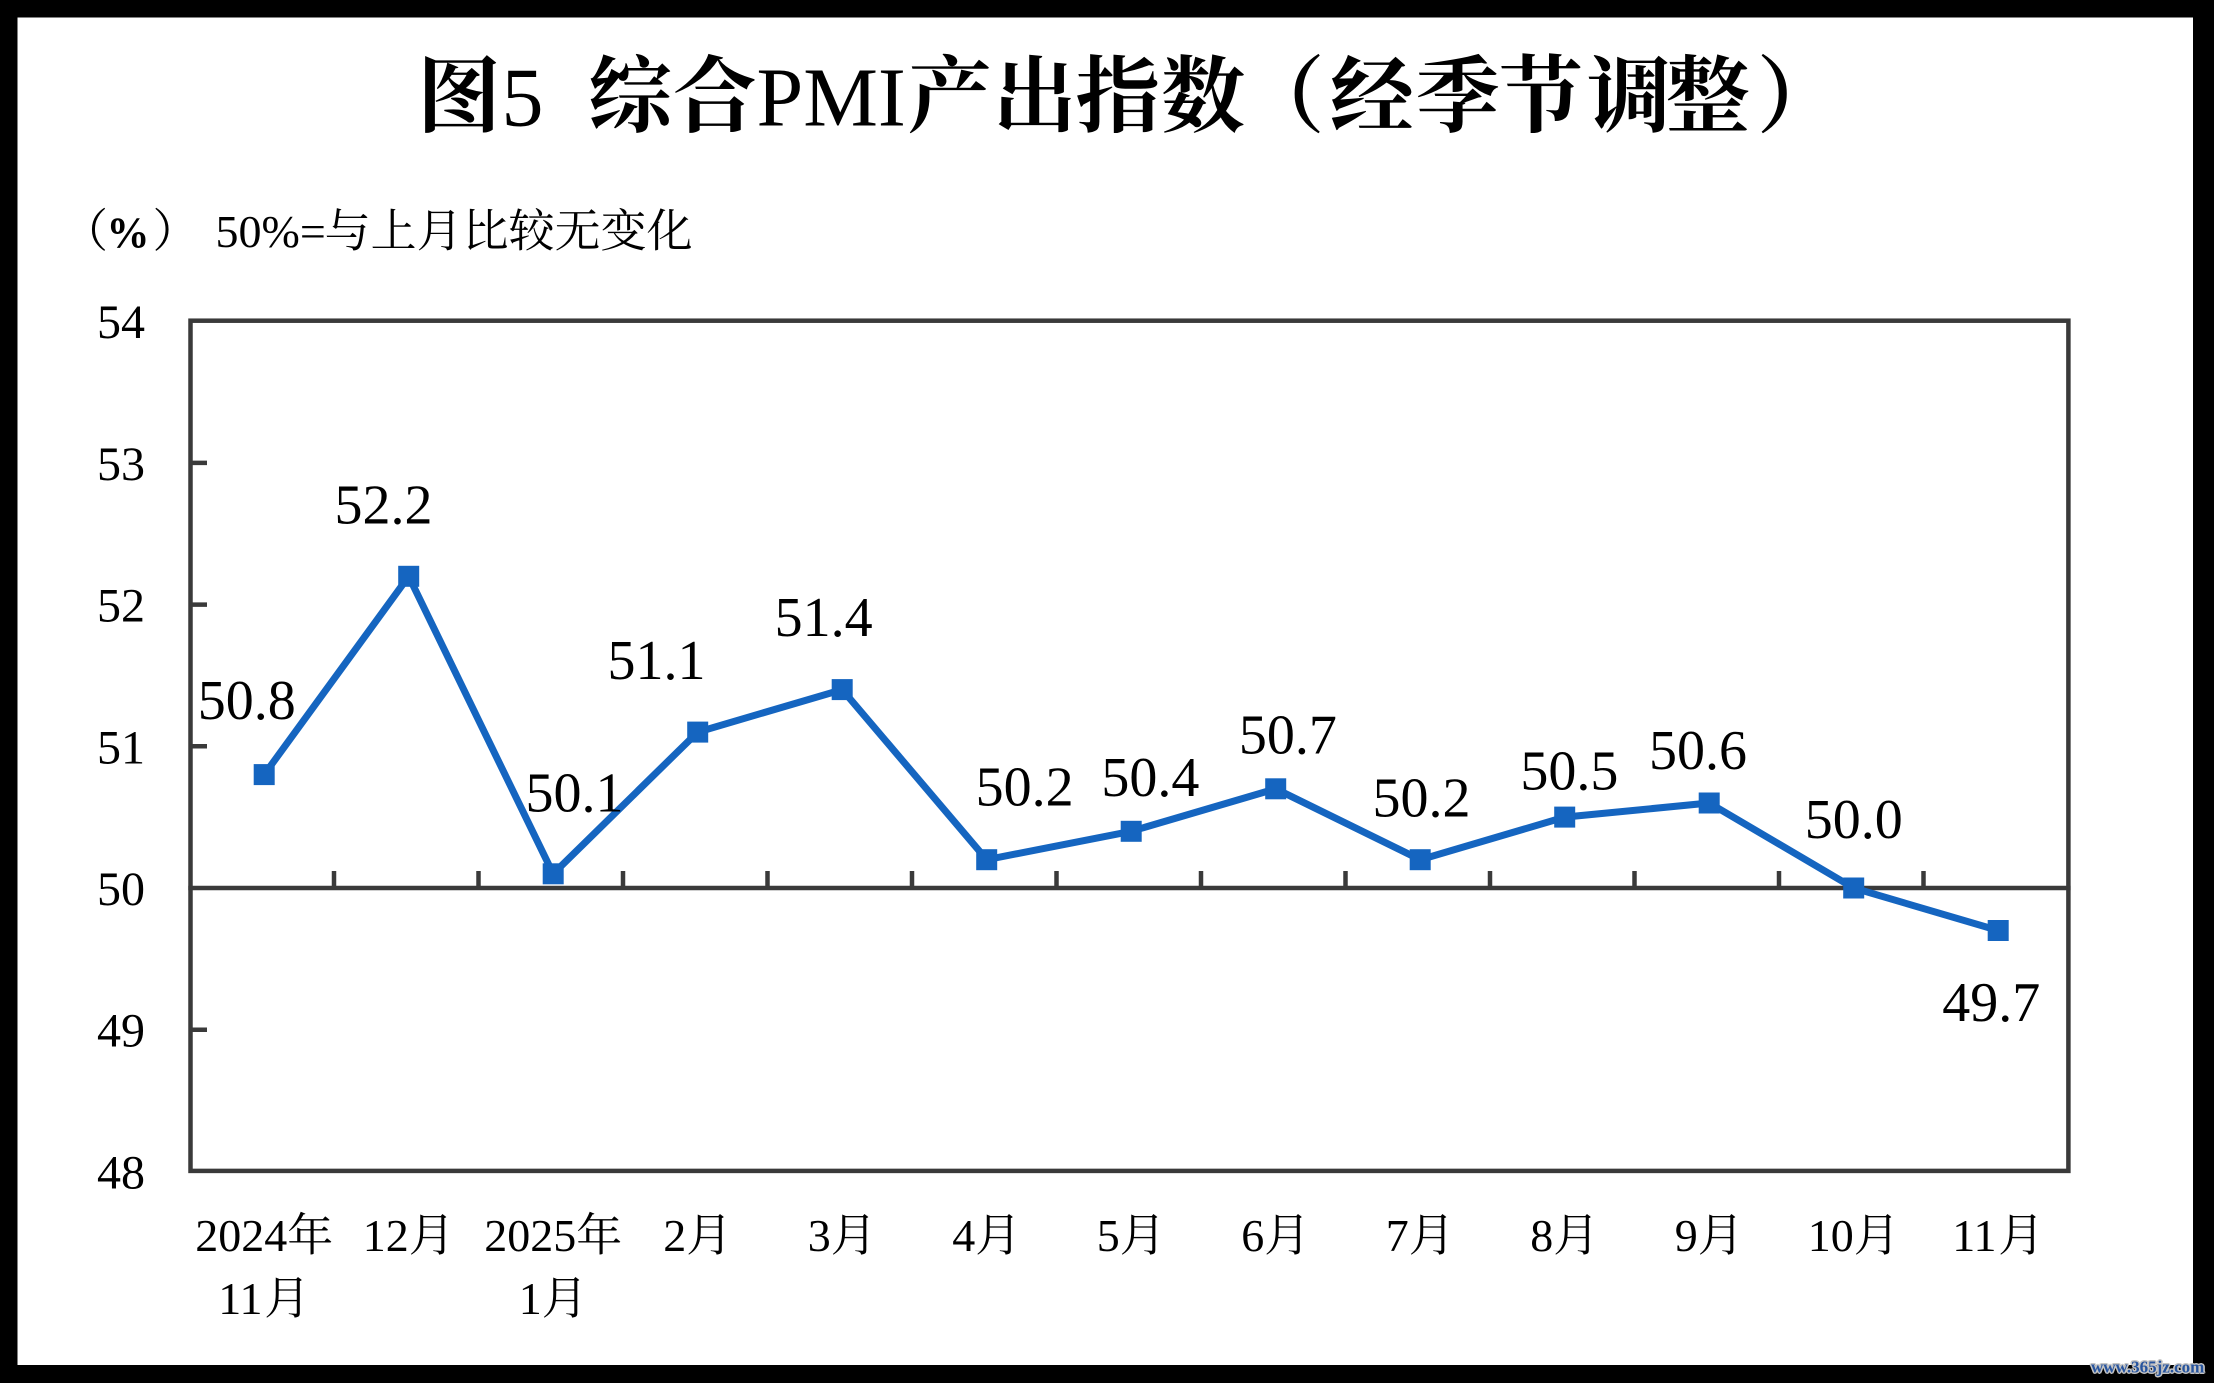 Image resolution: width=2214 pixels, height=1383 pixels. What do you see at coordinates (1288, 735) in the screenshot?
I see `svg-text: 50.7` at bounding box center [1288, 735].